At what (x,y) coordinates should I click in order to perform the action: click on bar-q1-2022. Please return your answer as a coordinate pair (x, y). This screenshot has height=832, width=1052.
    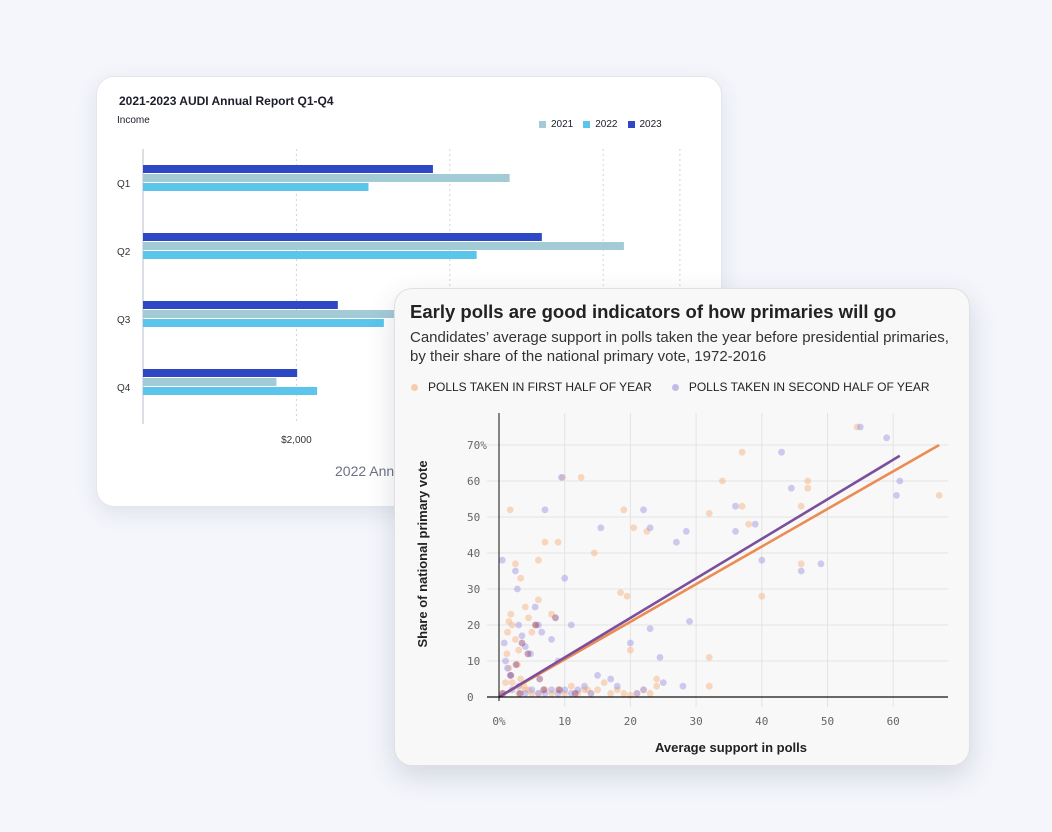
    Looking at the image, I should click on (256, 187).